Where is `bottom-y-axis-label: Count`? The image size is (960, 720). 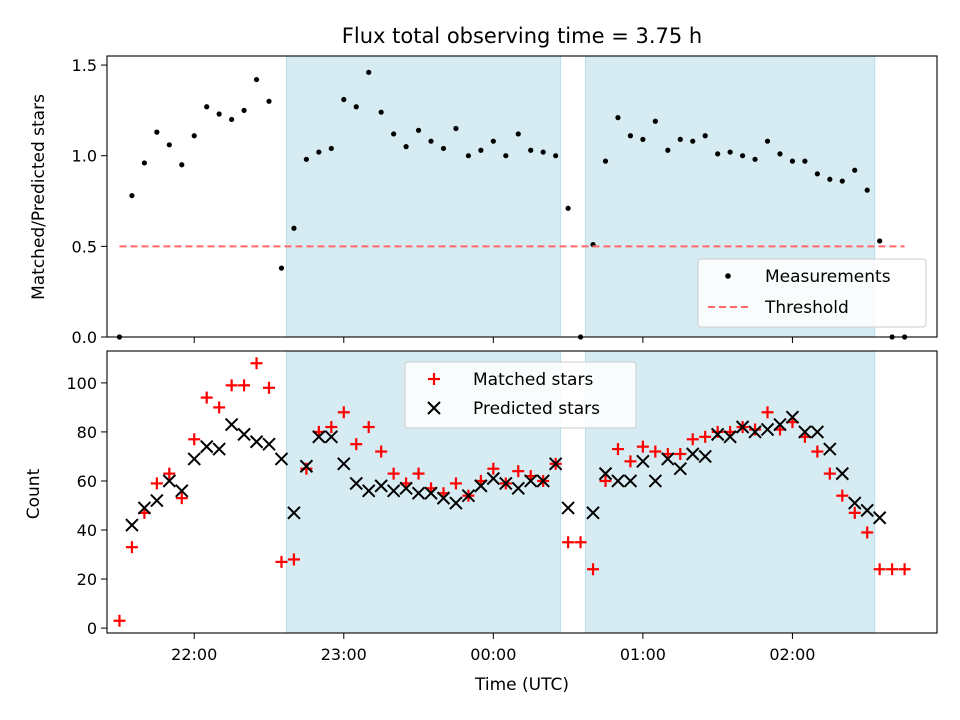 bottom-y-axis-label: Count is located at coordinates (34, 493).